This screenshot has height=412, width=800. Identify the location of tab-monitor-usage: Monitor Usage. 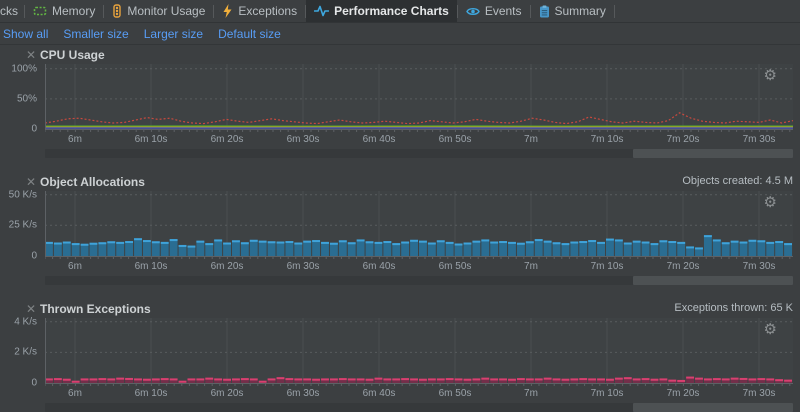
(158, 11).